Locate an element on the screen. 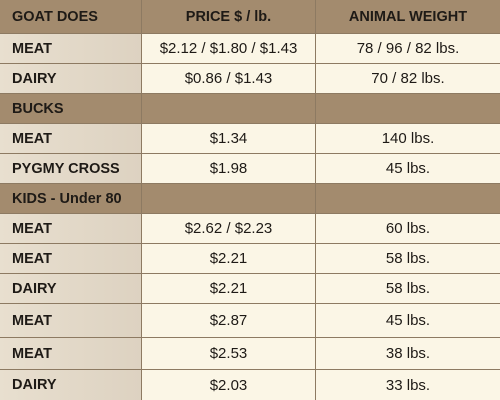 This screenshot has width=500, height=400. row-price: $2.87 is located at coordinates (229, 321).